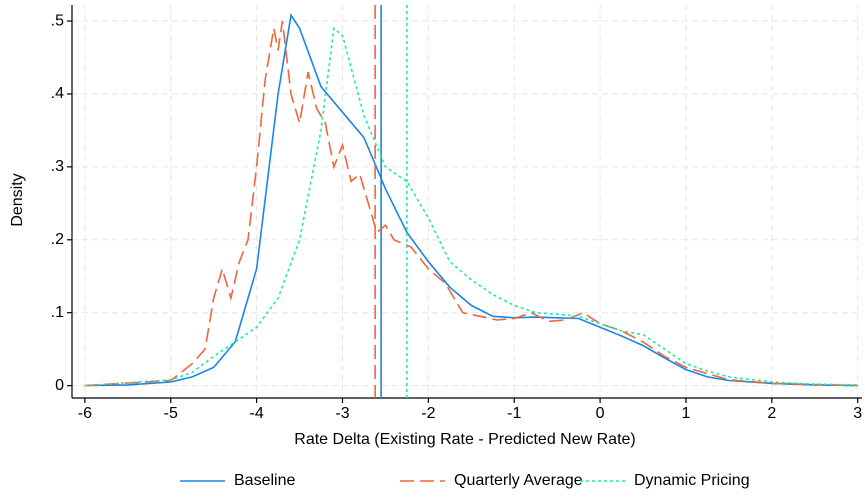 Image resolution: width=865 pixels, height=498 pixels. Describe the element at coordinates (428, 413) in the screenshot. I see `x-tick-label: -2` at that location.